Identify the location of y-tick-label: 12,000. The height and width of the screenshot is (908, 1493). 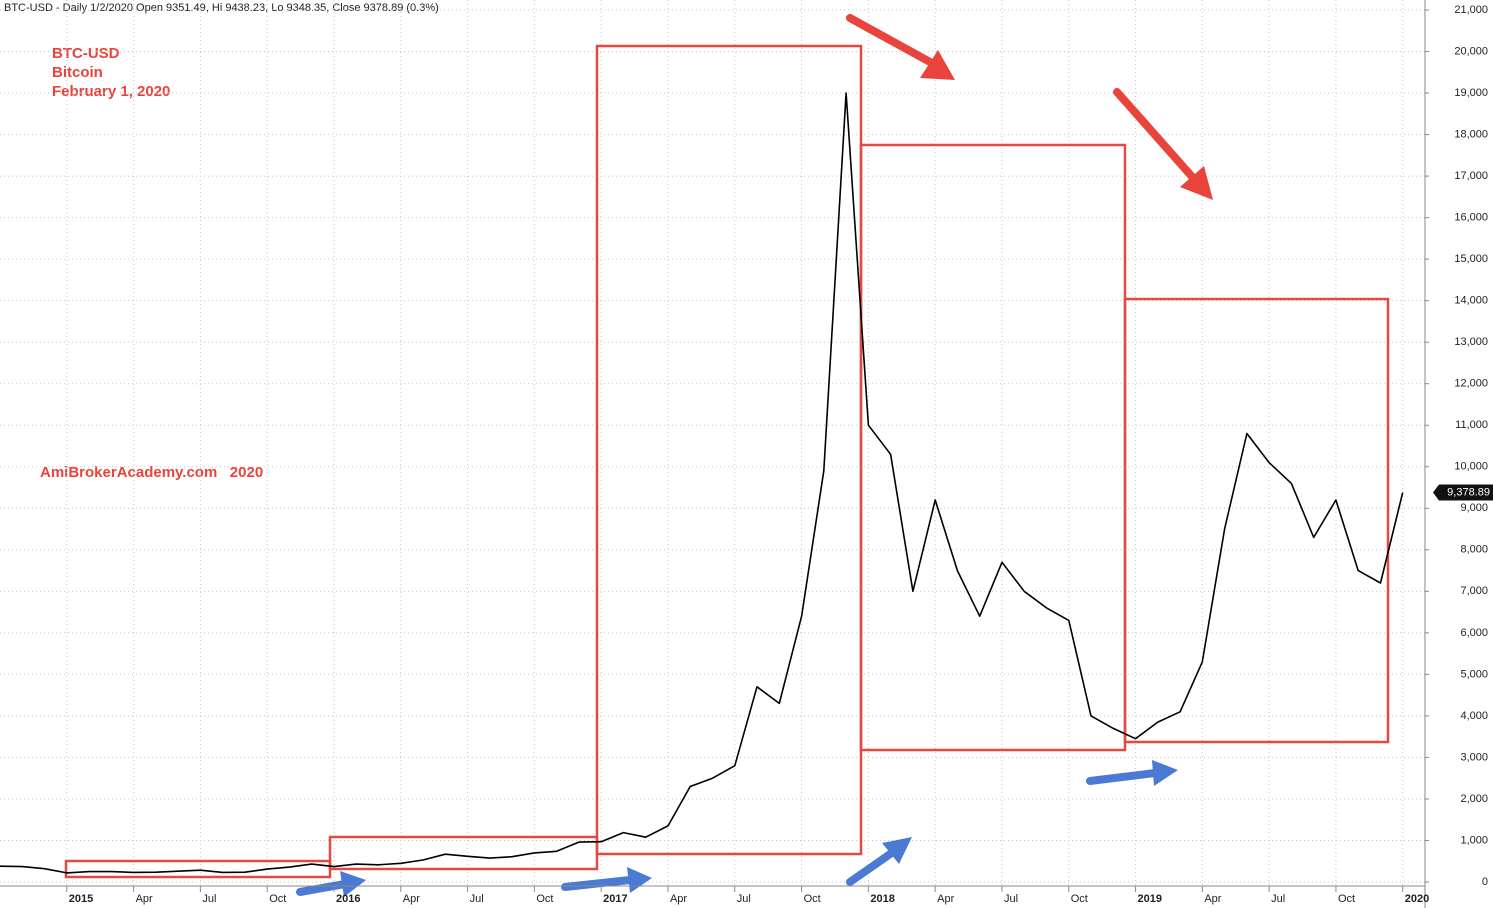
(1471, 384).